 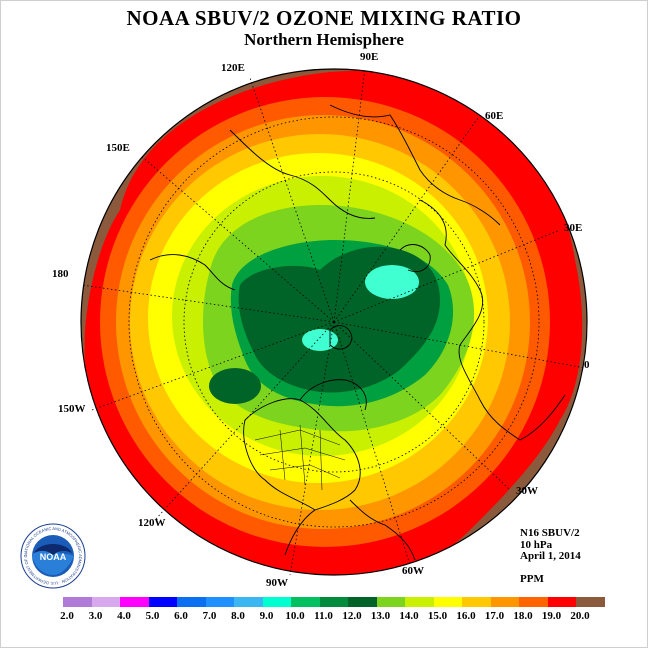 I want to click on colorbar-tick-label: 16.0, so click(x=466, y=616).